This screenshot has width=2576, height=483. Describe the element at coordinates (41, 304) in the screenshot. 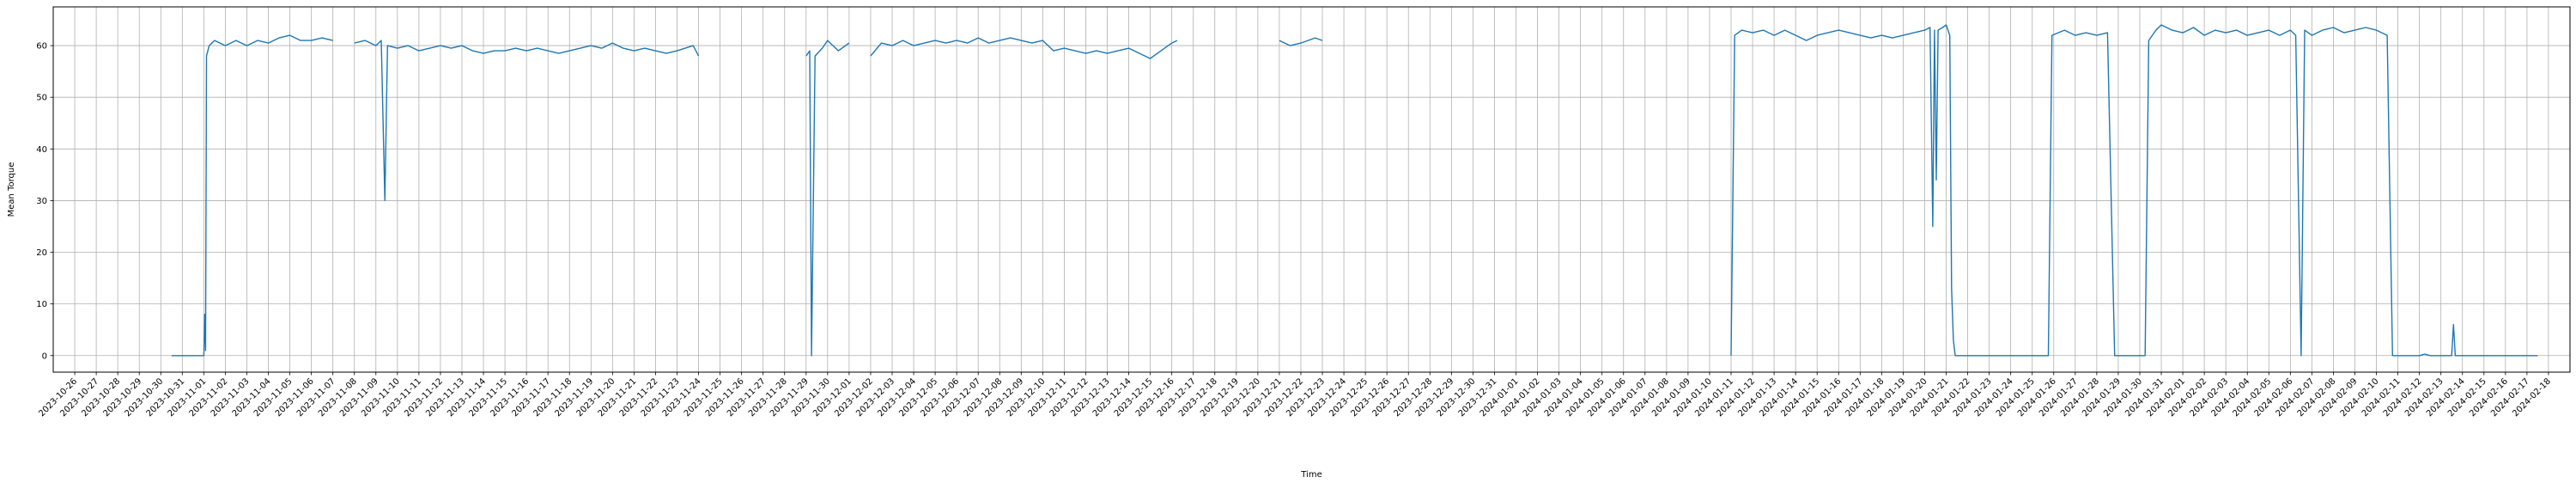

I see `y-tick-label: 10` at that location.